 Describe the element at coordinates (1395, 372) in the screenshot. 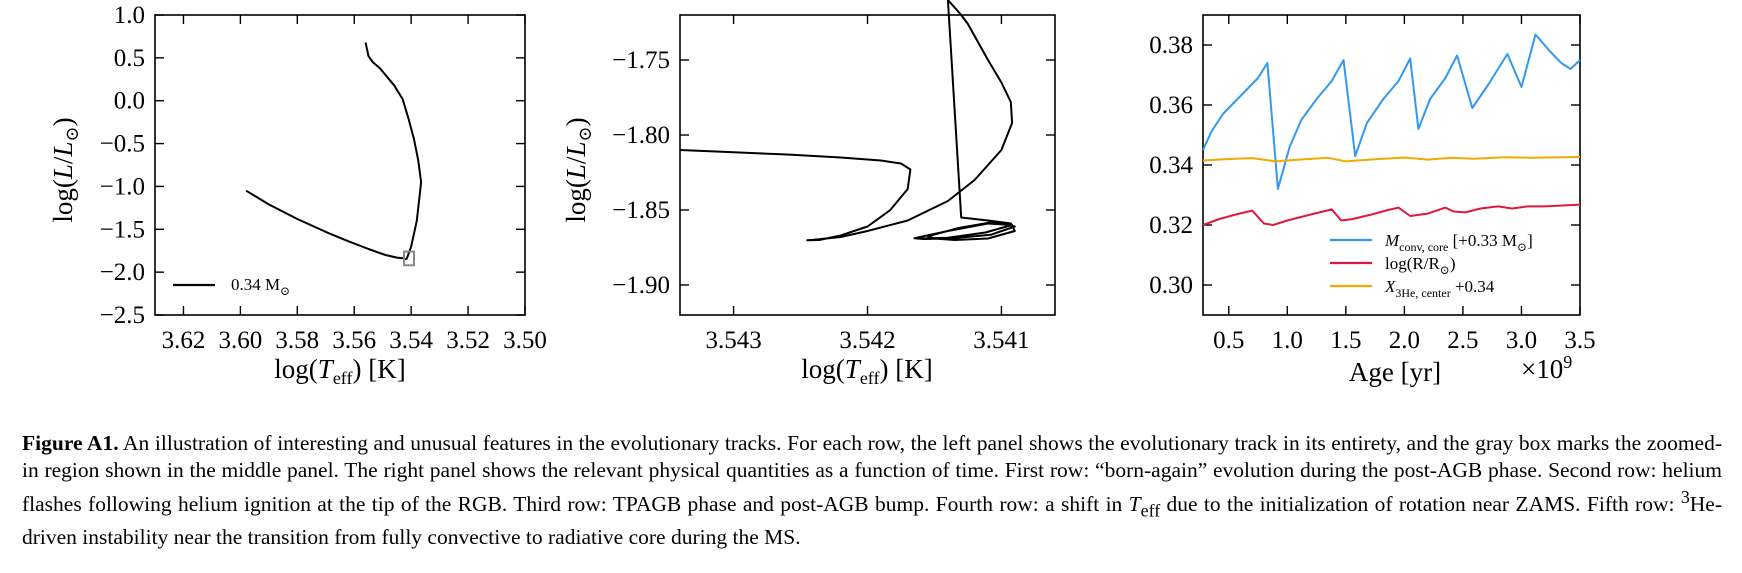

I see `right-xlabel: Age [yr]` at that location.